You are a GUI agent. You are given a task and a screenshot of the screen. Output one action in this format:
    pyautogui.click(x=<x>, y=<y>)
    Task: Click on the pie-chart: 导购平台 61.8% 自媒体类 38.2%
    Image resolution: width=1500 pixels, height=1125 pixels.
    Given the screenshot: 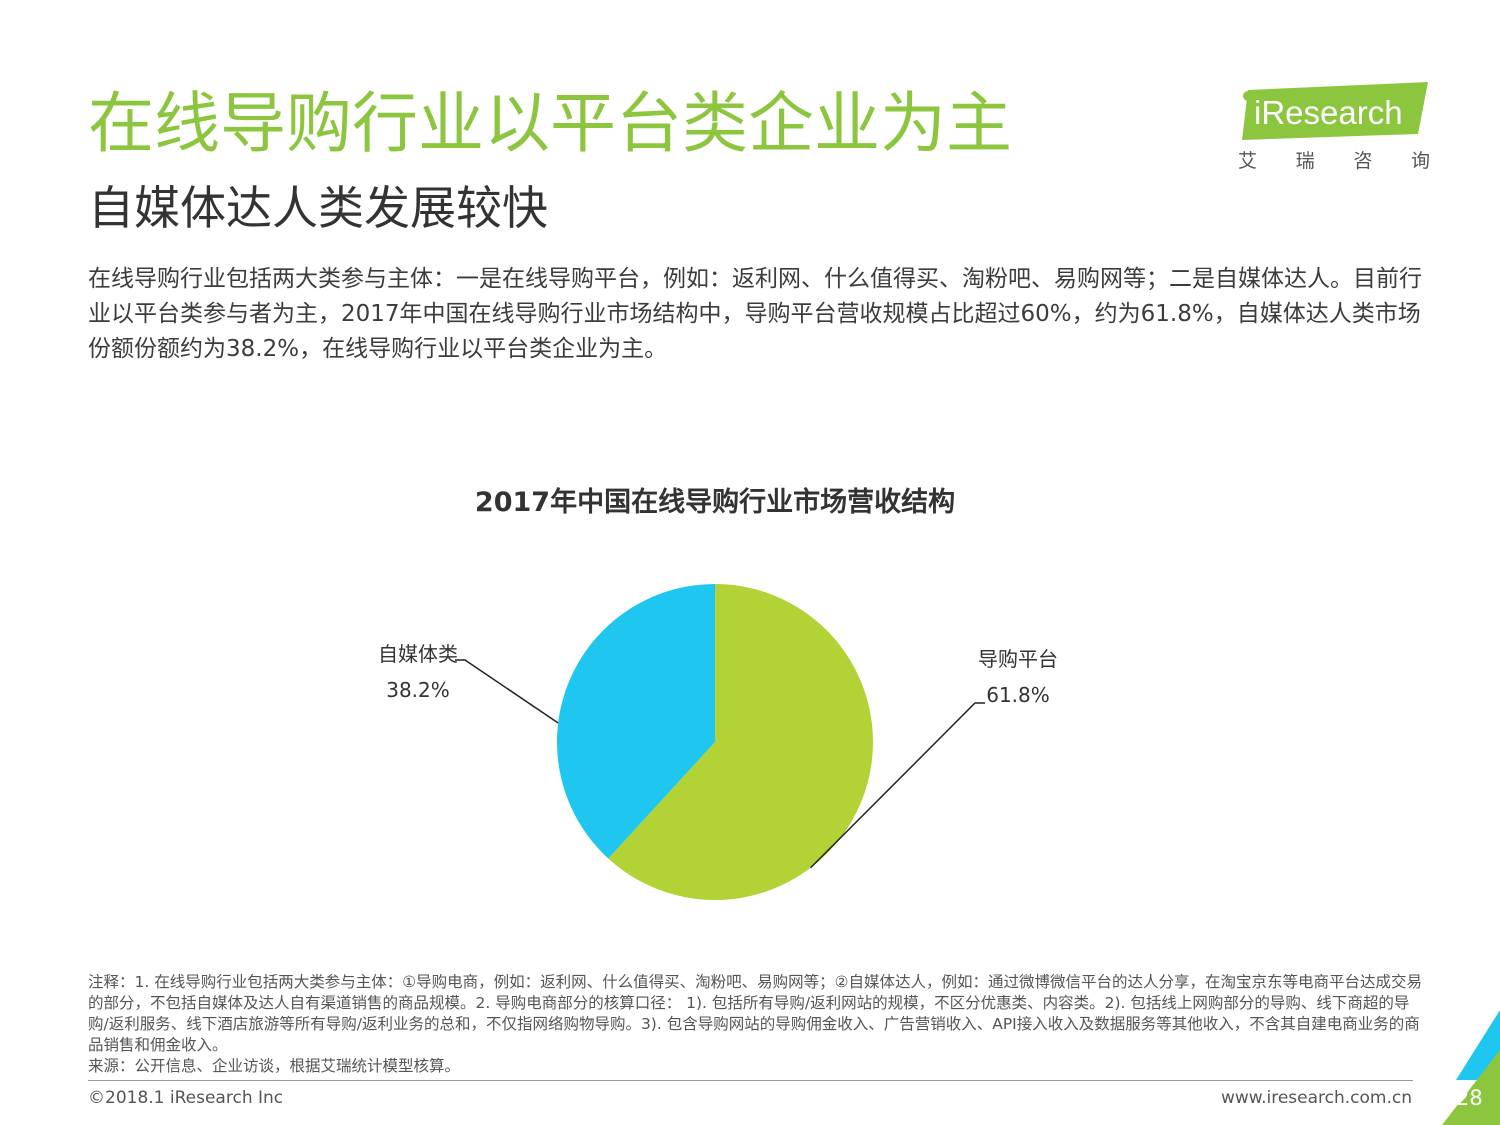 What is the action you would take?
    pyautogui.click(x=718, y=742)
    